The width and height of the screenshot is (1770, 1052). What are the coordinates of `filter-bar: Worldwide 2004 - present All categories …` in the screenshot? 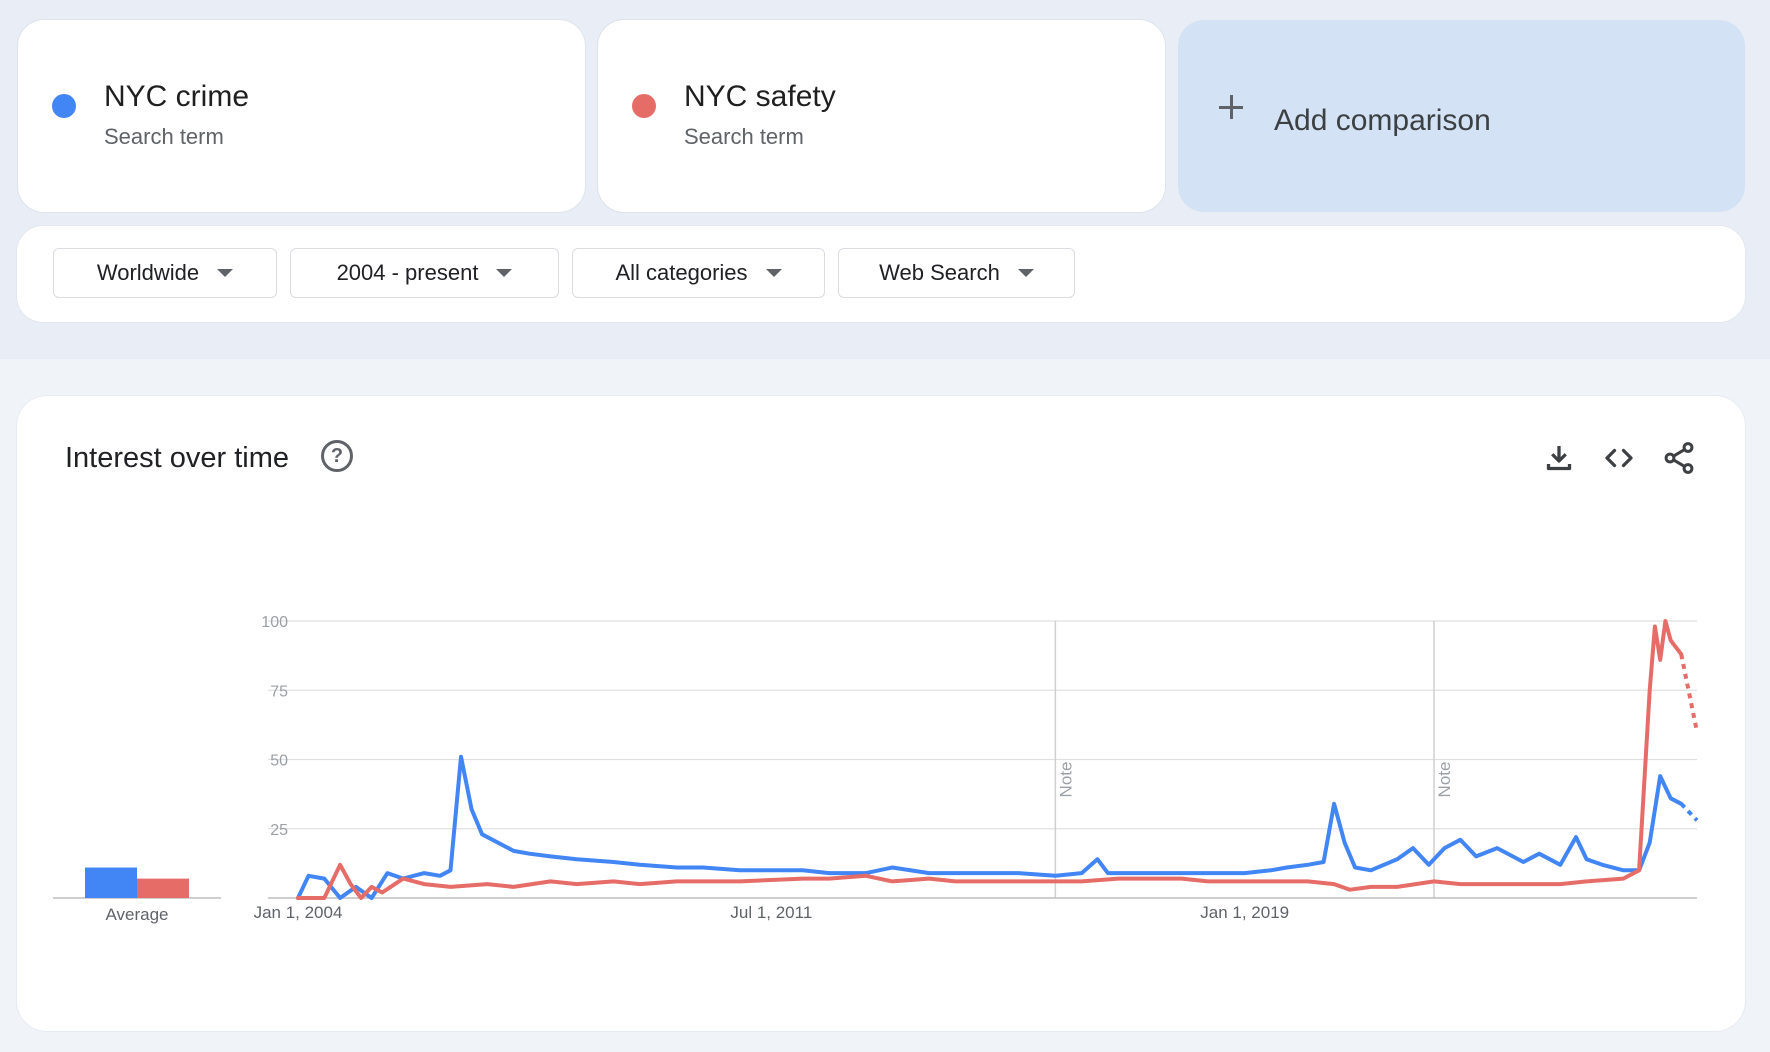 It's located at (881, 274).